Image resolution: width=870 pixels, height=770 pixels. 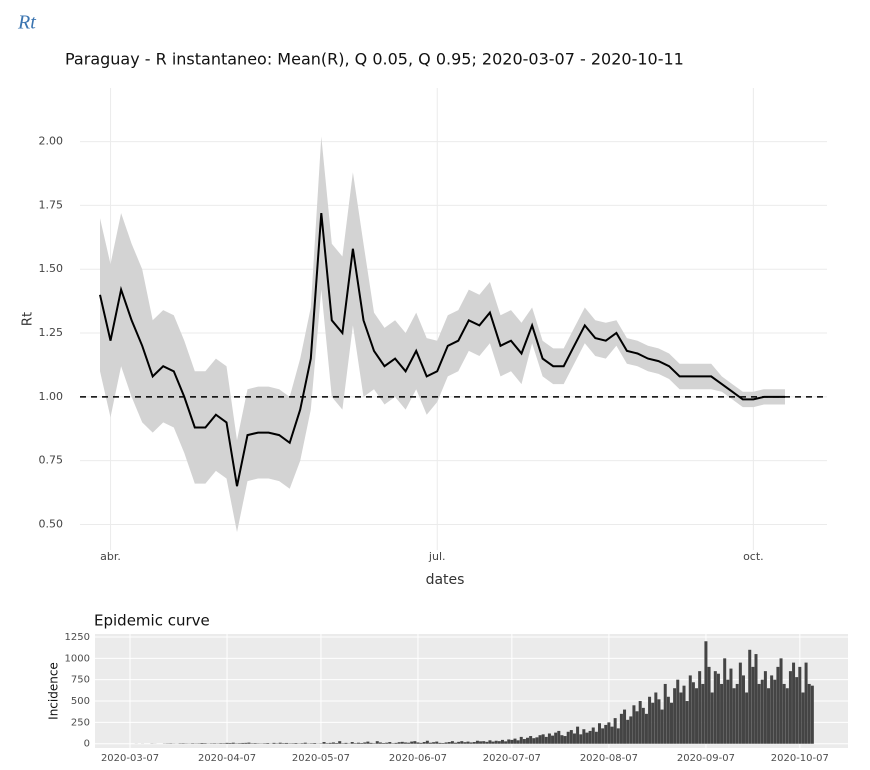 I want to click on x-tick-label: 2020-03-07, so click(x=130, y=758).